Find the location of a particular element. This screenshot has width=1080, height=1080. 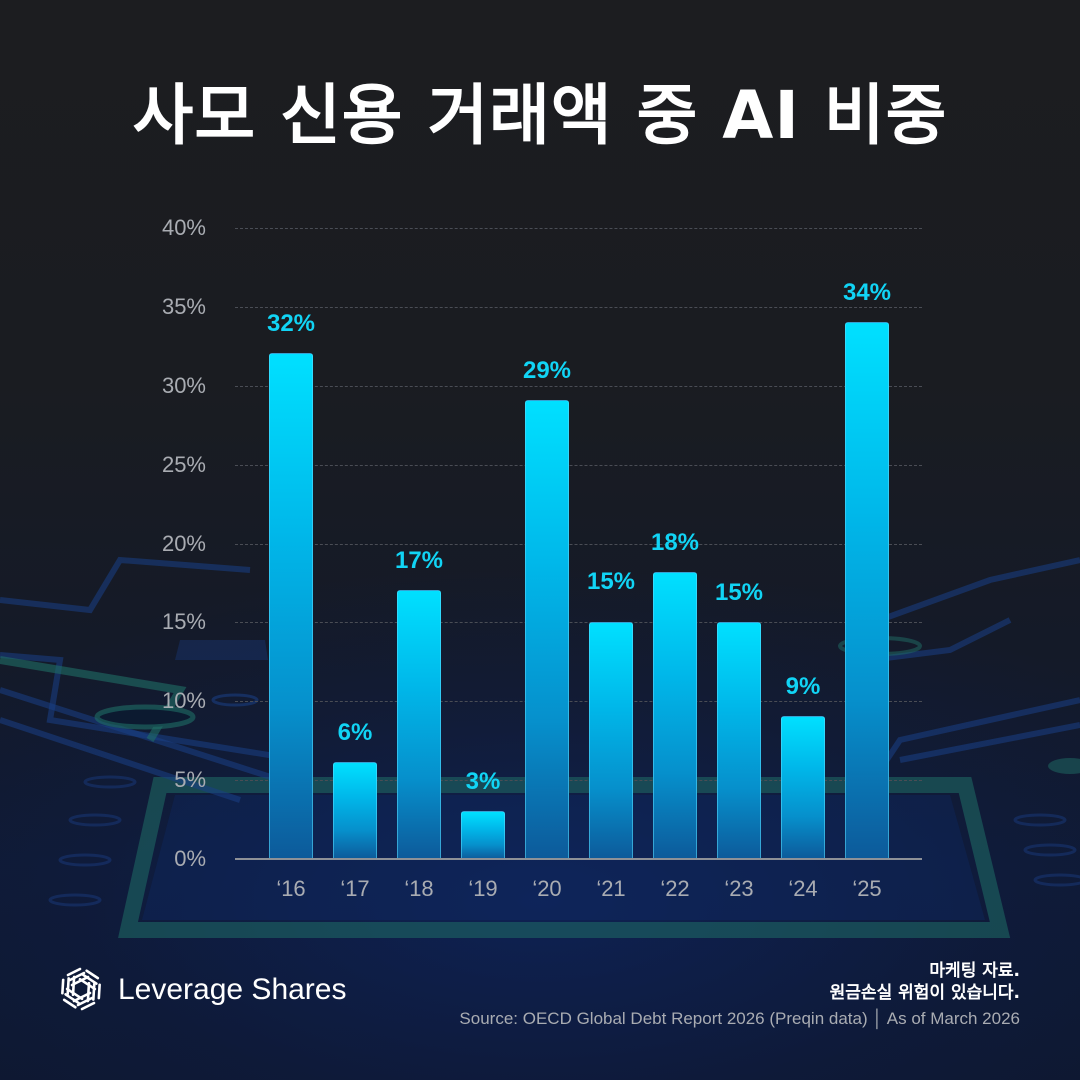

hex-swirl-logo-icon is located at coordinates (81, 989).